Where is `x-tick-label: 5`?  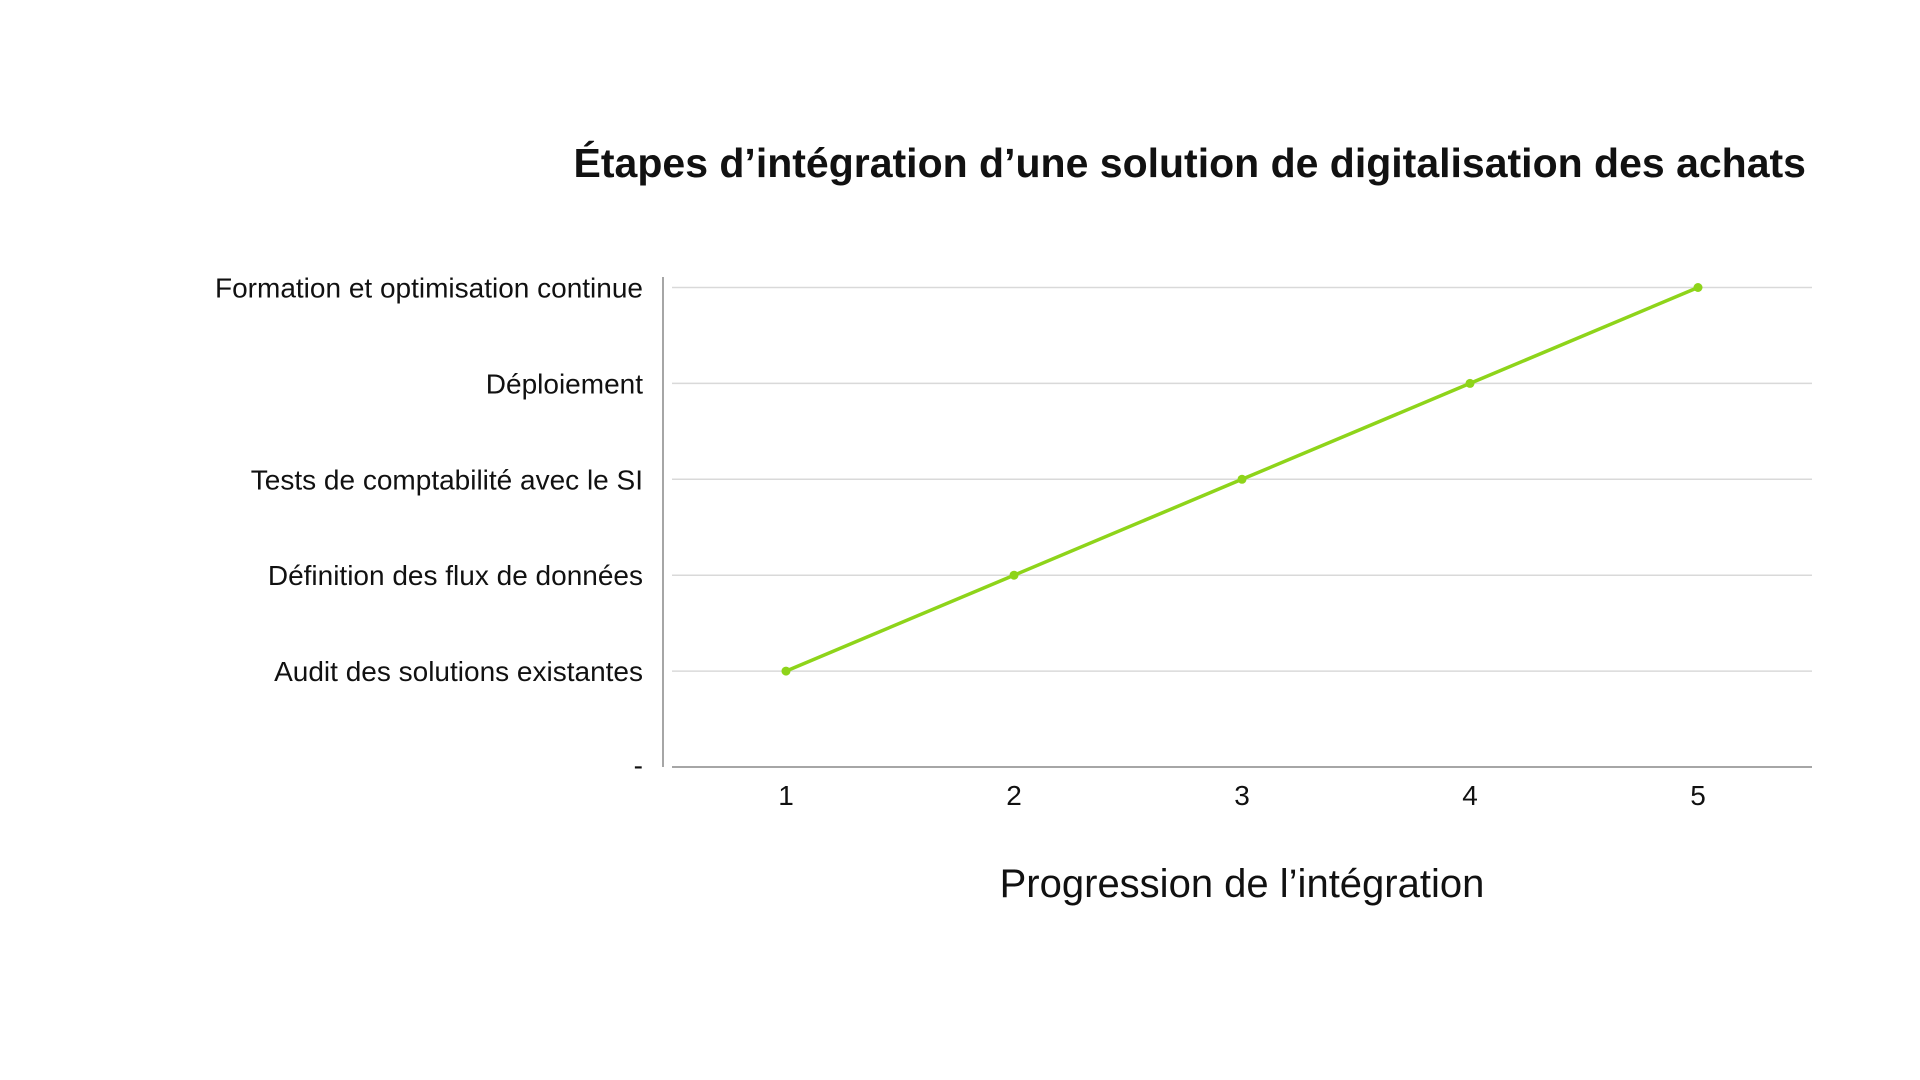
x-tick-label: 5 is located at coordinates (1698, 795).